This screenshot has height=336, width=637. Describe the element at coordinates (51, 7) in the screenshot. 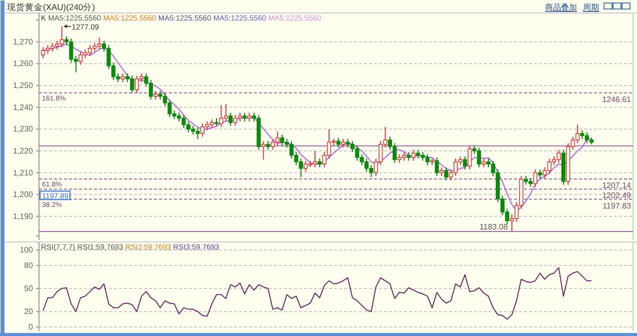

I see `chart-title: 现货黄金(XAU)(240分)` at that location.